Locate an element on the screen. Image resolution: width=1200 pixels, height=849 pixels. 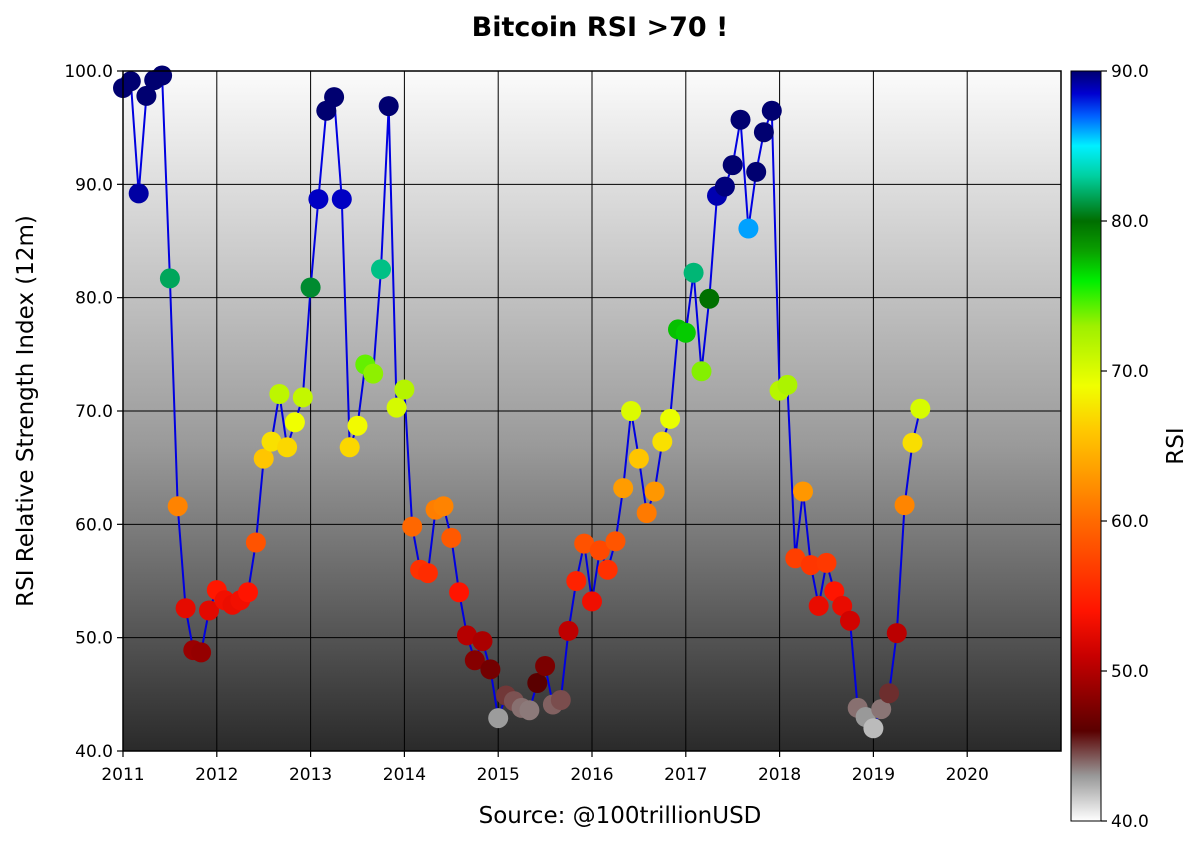
y-tick-label: 90.0 is located at coordinates (94, 185).